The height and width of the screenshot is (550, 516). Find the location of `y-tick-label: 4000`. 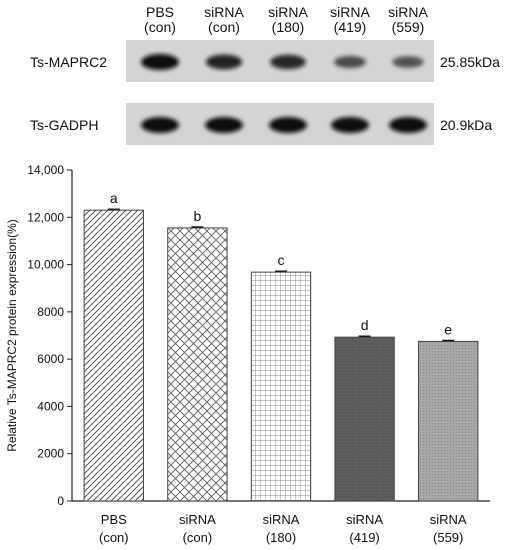

y-tick-label: 4000 is located at coordinates (50, 406).